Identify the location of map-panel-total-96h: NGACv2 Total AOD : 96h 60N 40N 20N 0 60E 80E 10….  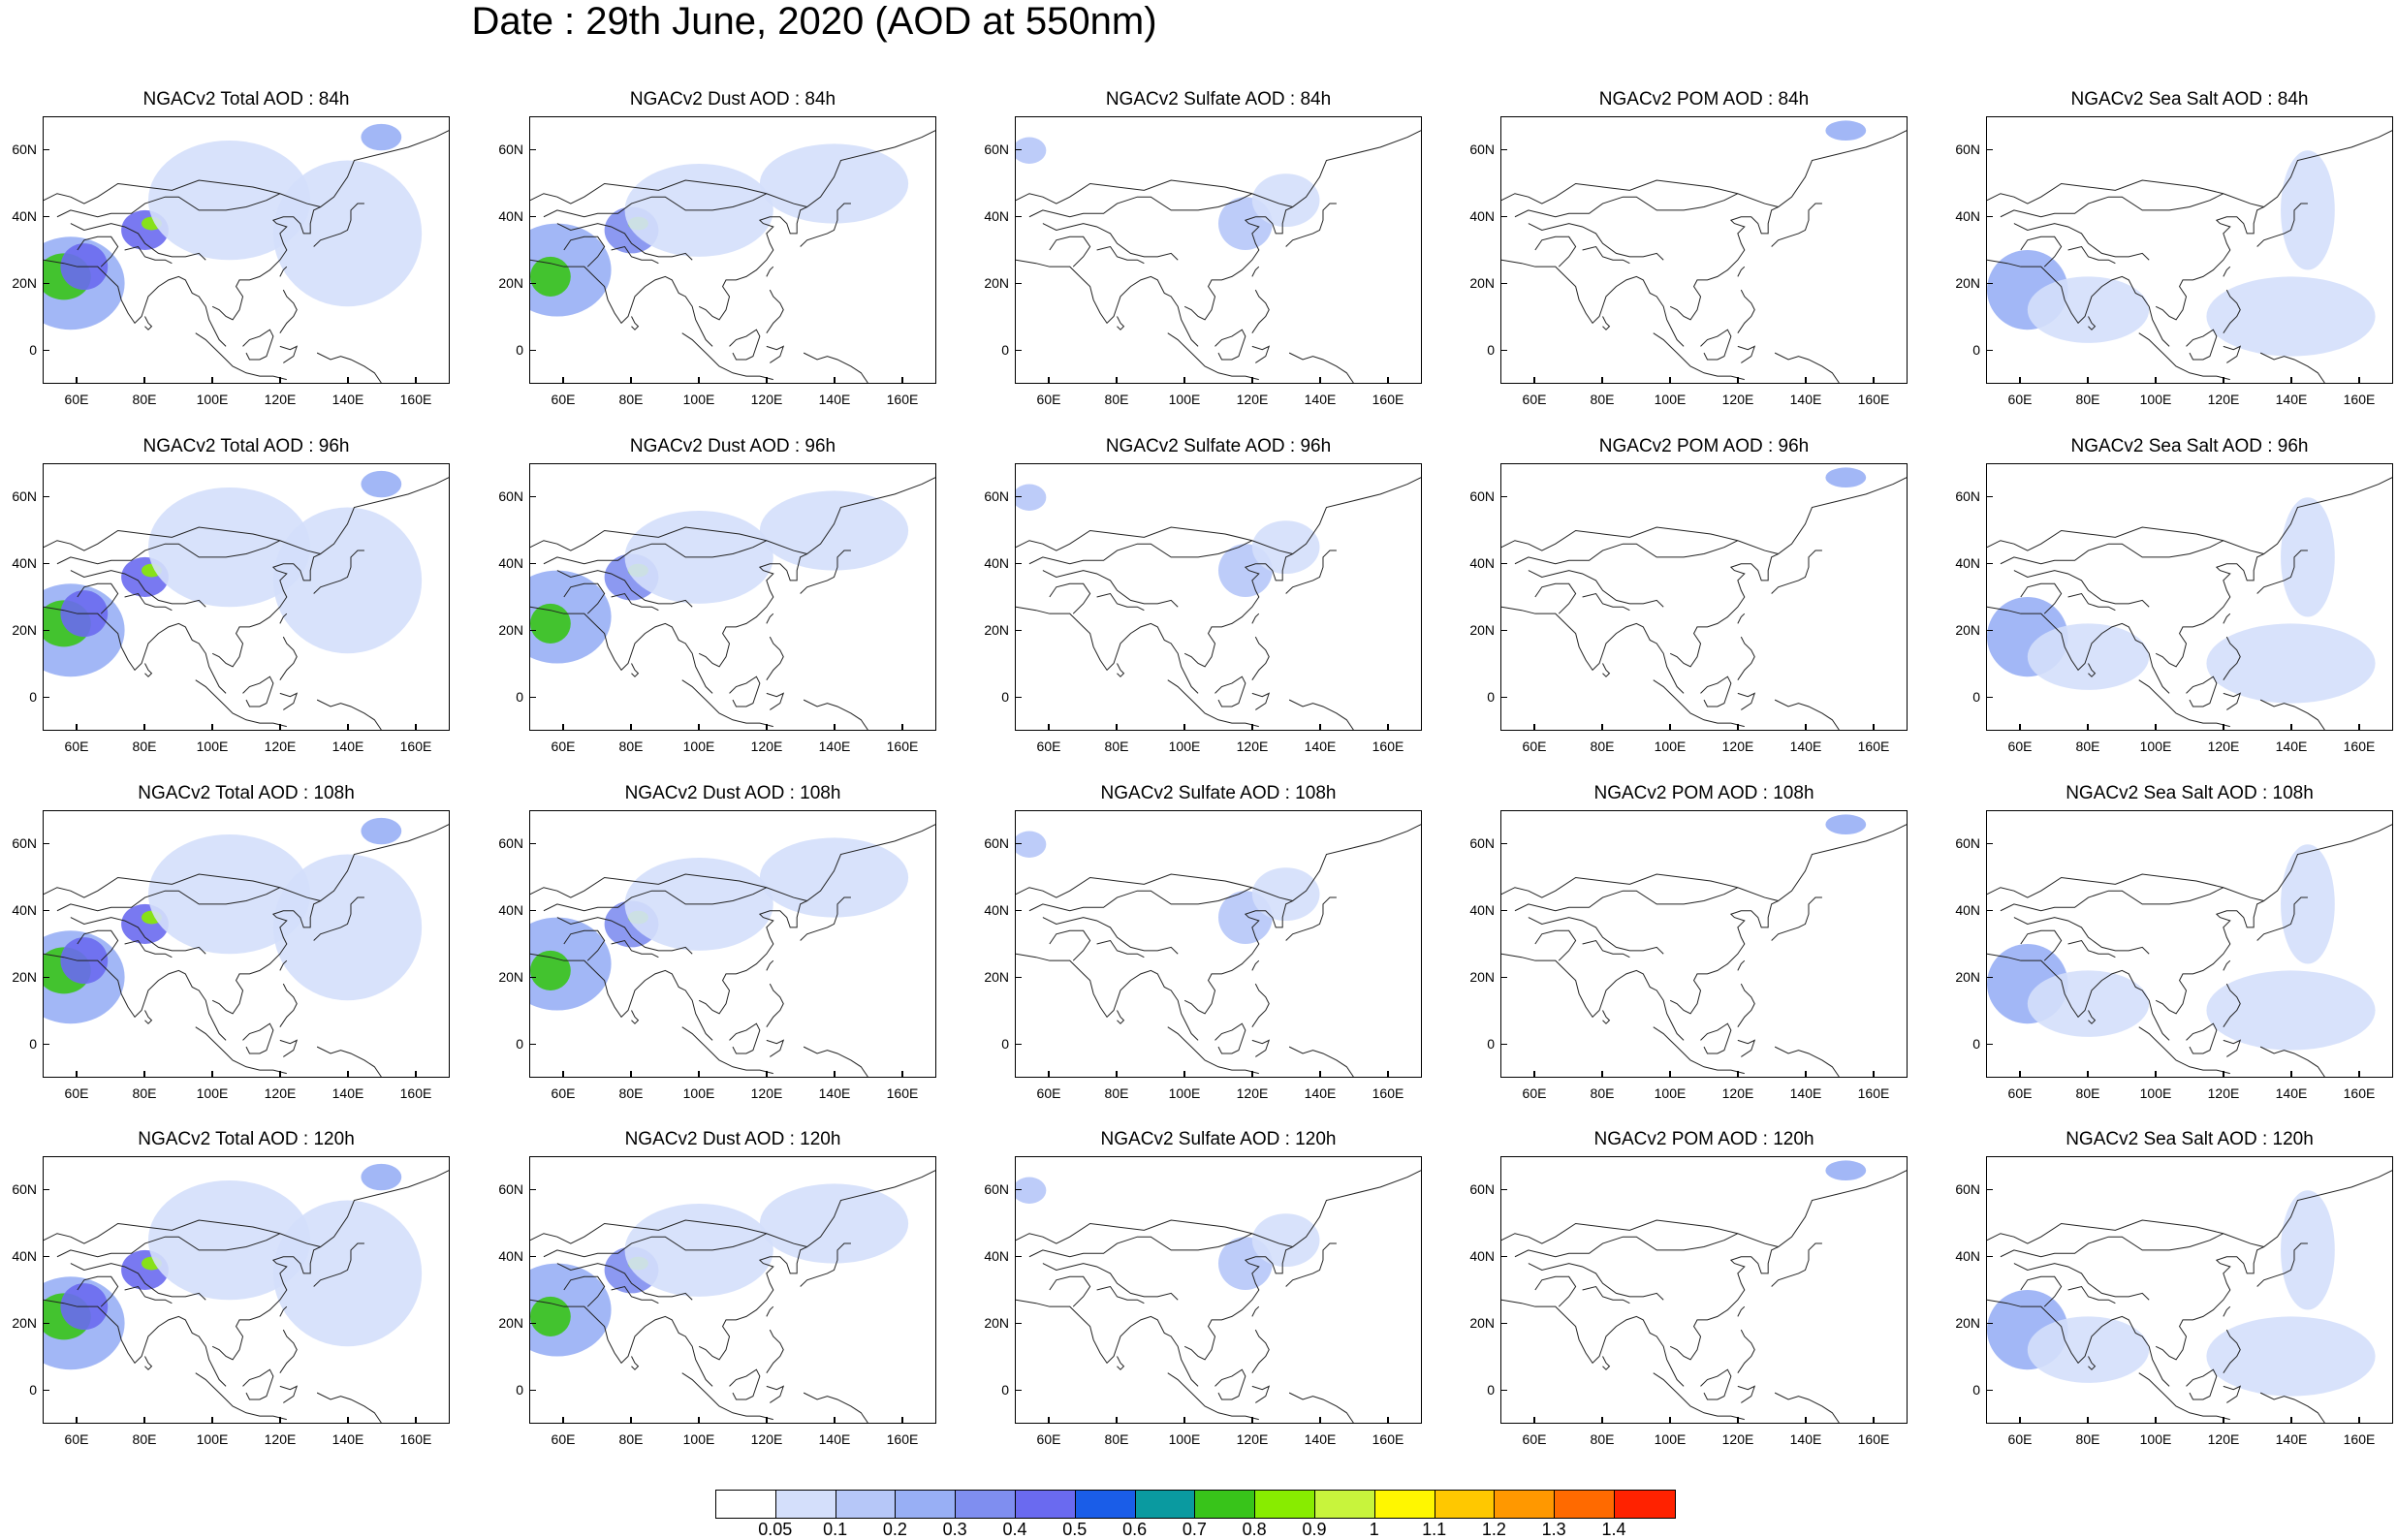
(243, 608).